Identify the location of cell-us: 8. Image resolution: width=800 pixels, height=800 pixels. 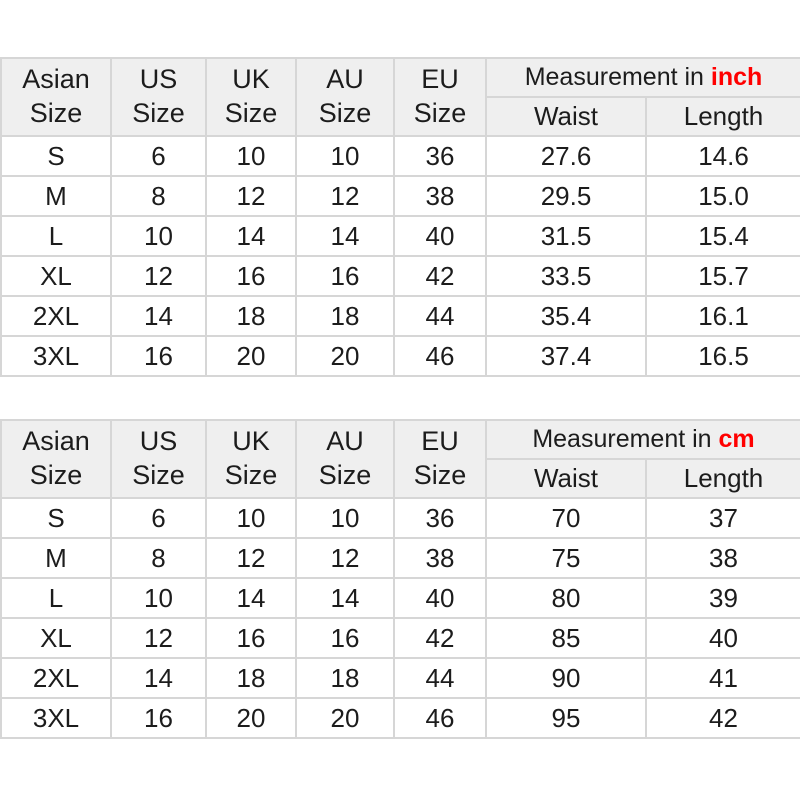
(158, 558).